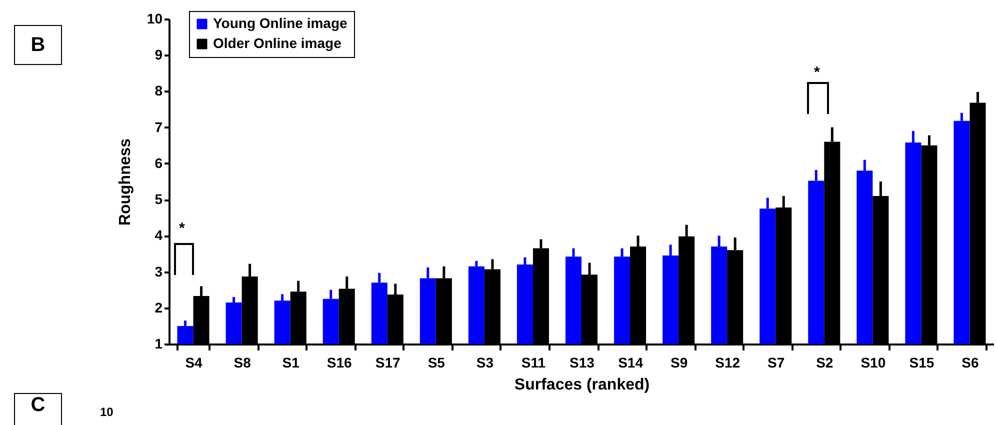 Image resolution: width=996 pixels, height=425 pixels. I want to click on y-tick-label: 9, so click(158, 54).